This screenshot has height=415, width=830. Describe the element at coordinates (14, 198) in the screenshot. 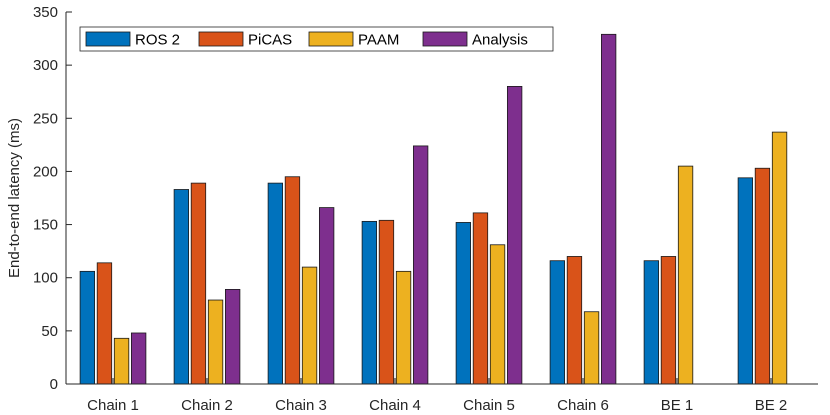

I see `y-axis-title: End-to-end latency (ms)` at that location.